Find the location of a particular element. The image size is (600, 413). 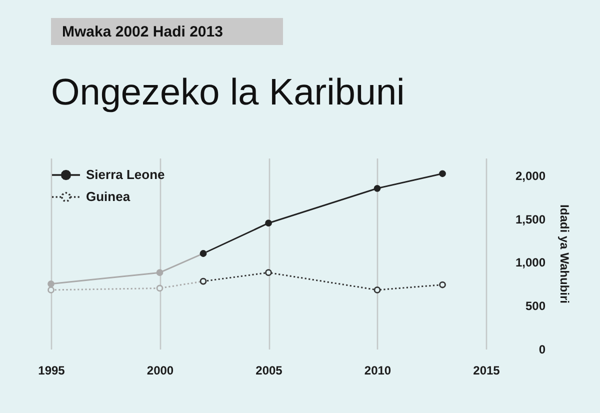

x-tick-label: 2015 is located at coordinates (486, 371).